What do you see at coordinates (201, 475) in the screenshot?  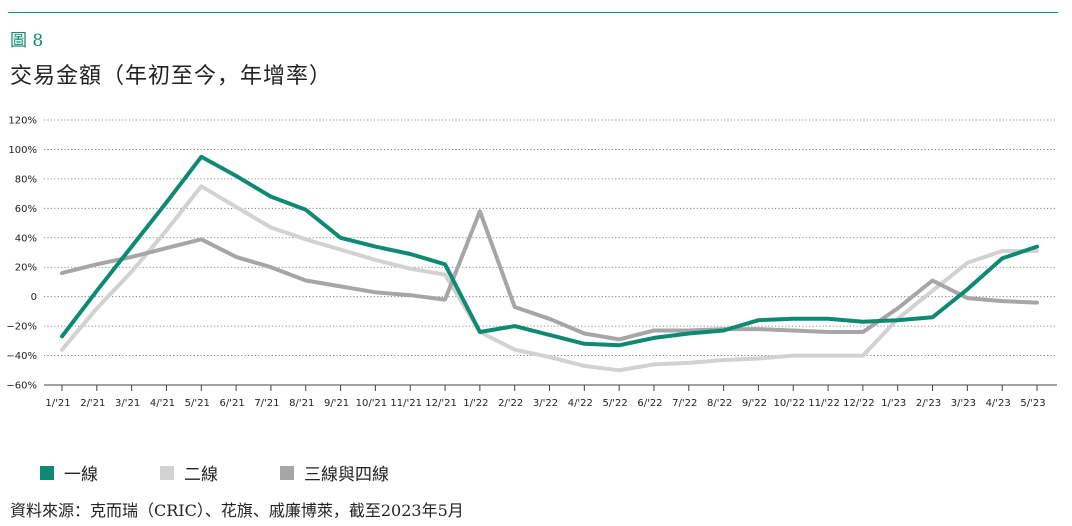 I see `legend-label-tier2: 二線` at bounding box center [201, 475].